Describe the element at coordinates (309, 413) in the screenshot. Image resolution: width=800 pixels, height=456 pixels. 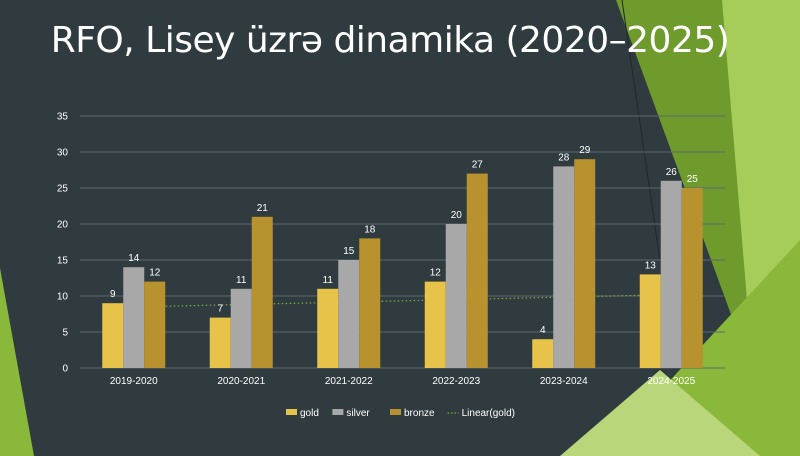
I see `legend-label-gold: gold` at that location.